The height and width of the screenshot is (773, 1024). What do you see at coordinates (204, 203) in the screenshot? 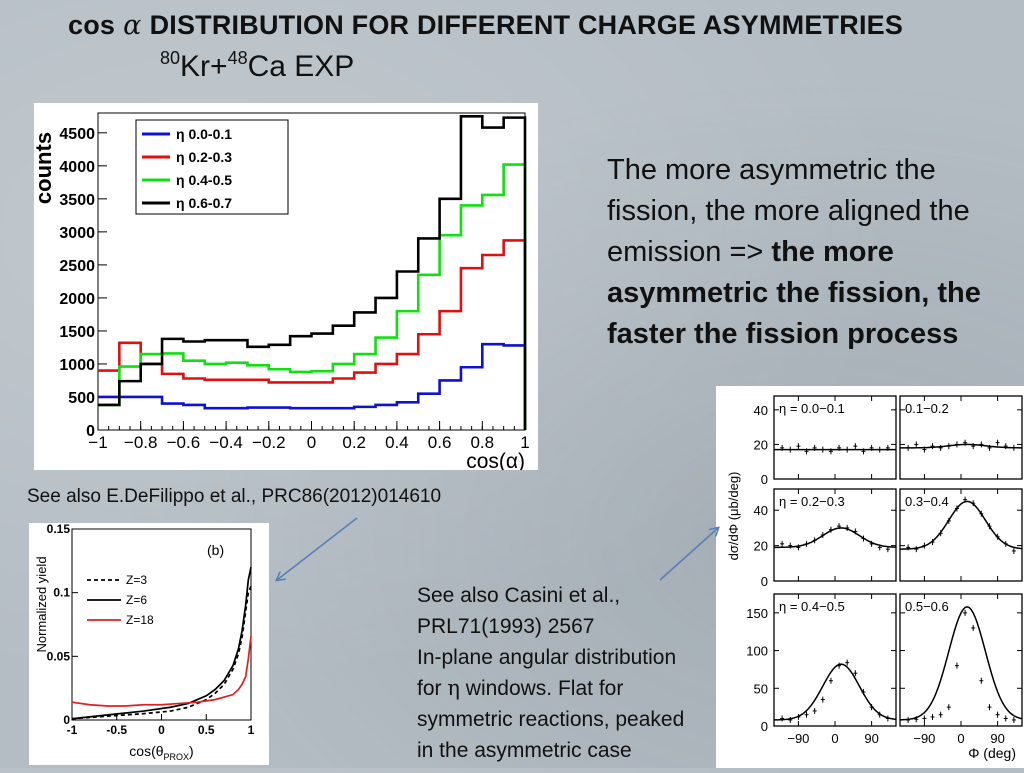
I see `legend-label: η 0.6-0.7` at bounding box center [204, 203].